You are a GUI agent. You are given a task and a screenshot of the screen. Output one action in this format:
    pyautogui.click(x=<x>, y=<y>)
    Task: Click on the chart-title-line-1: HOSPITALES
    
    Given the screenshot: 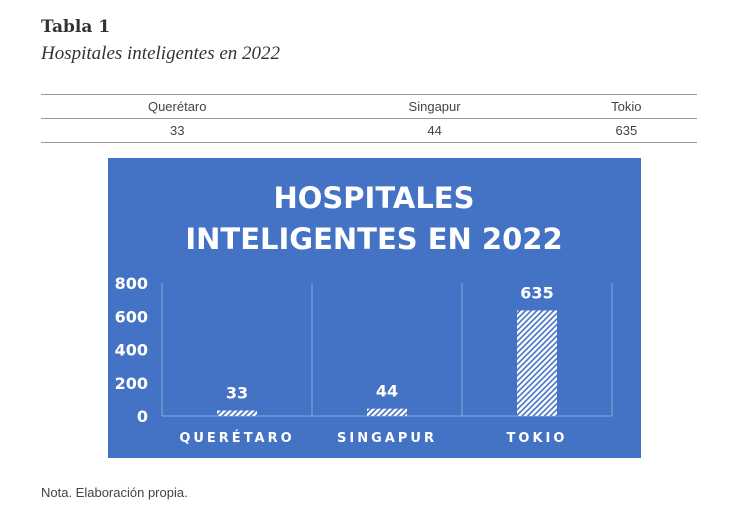 What is the action you would take?
    pyautogui.click(x=373, y=198)
    